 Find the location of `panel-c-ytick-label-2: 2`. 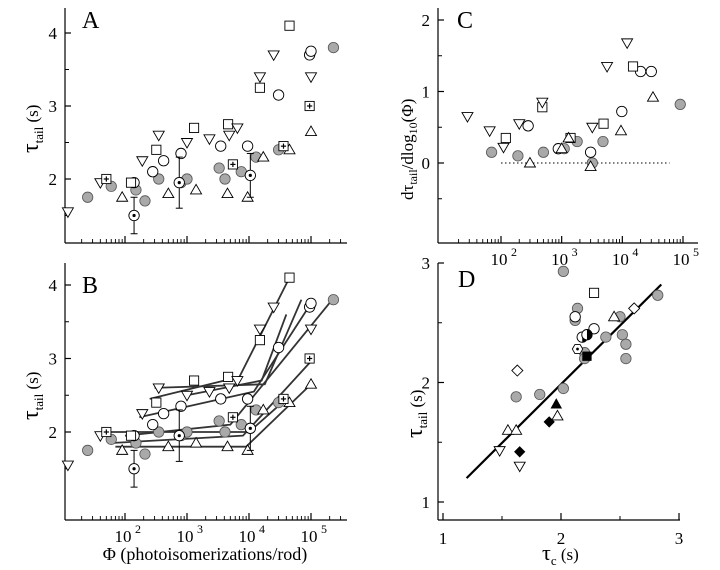

panel-c-ytick-label-2: 2 is located at coordinates (426, 20).